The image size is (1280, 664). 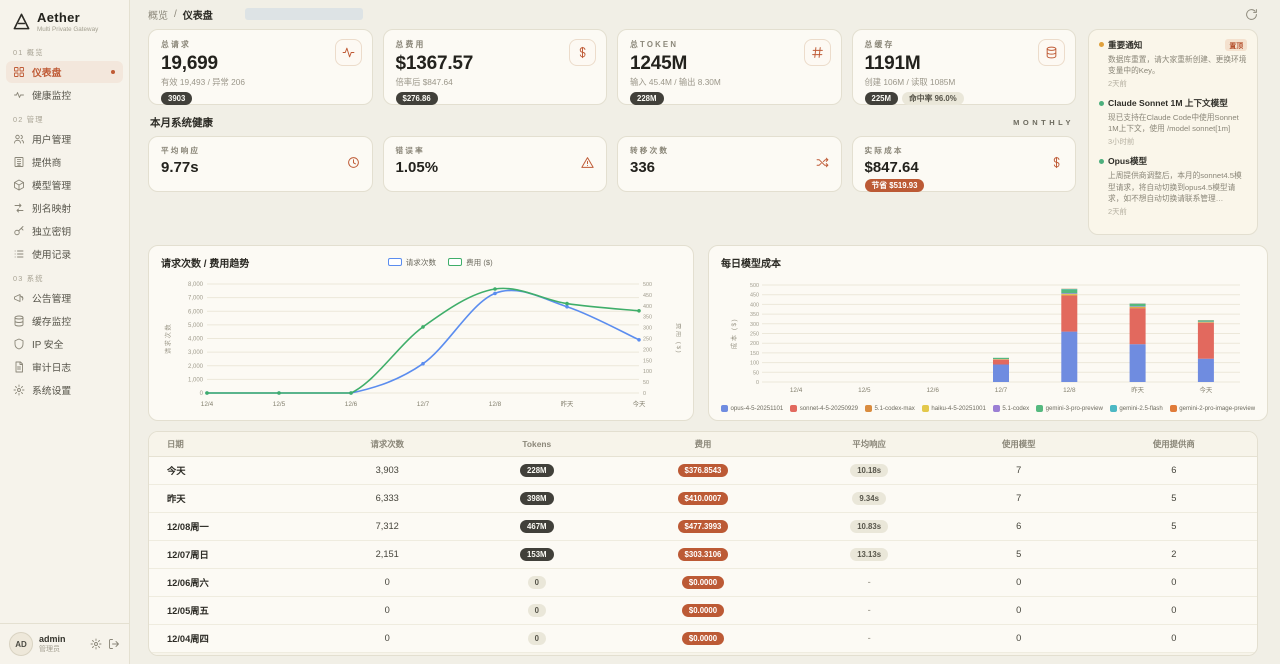 What do you see at coordinates (49, 649) in the screenshot?
I see `user-role: 管理员` at bounding box center [49, 649].